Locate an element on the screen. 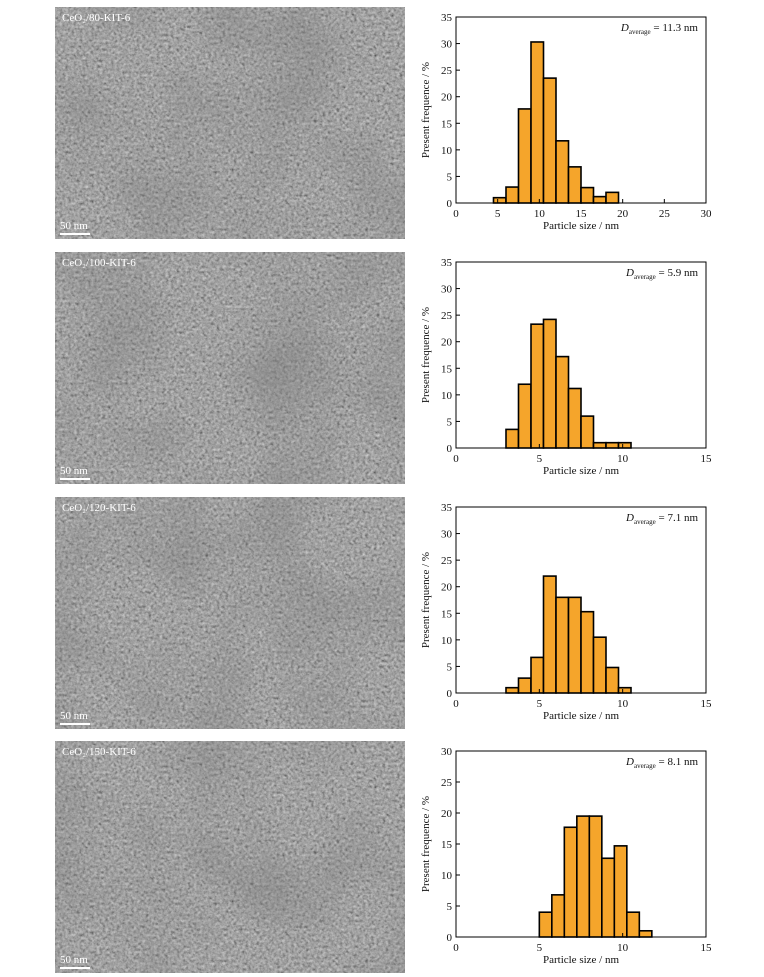 This screenshot has height=977, width=764. annotation-text: = 8.1 nm is located at coordinates (677, 762).